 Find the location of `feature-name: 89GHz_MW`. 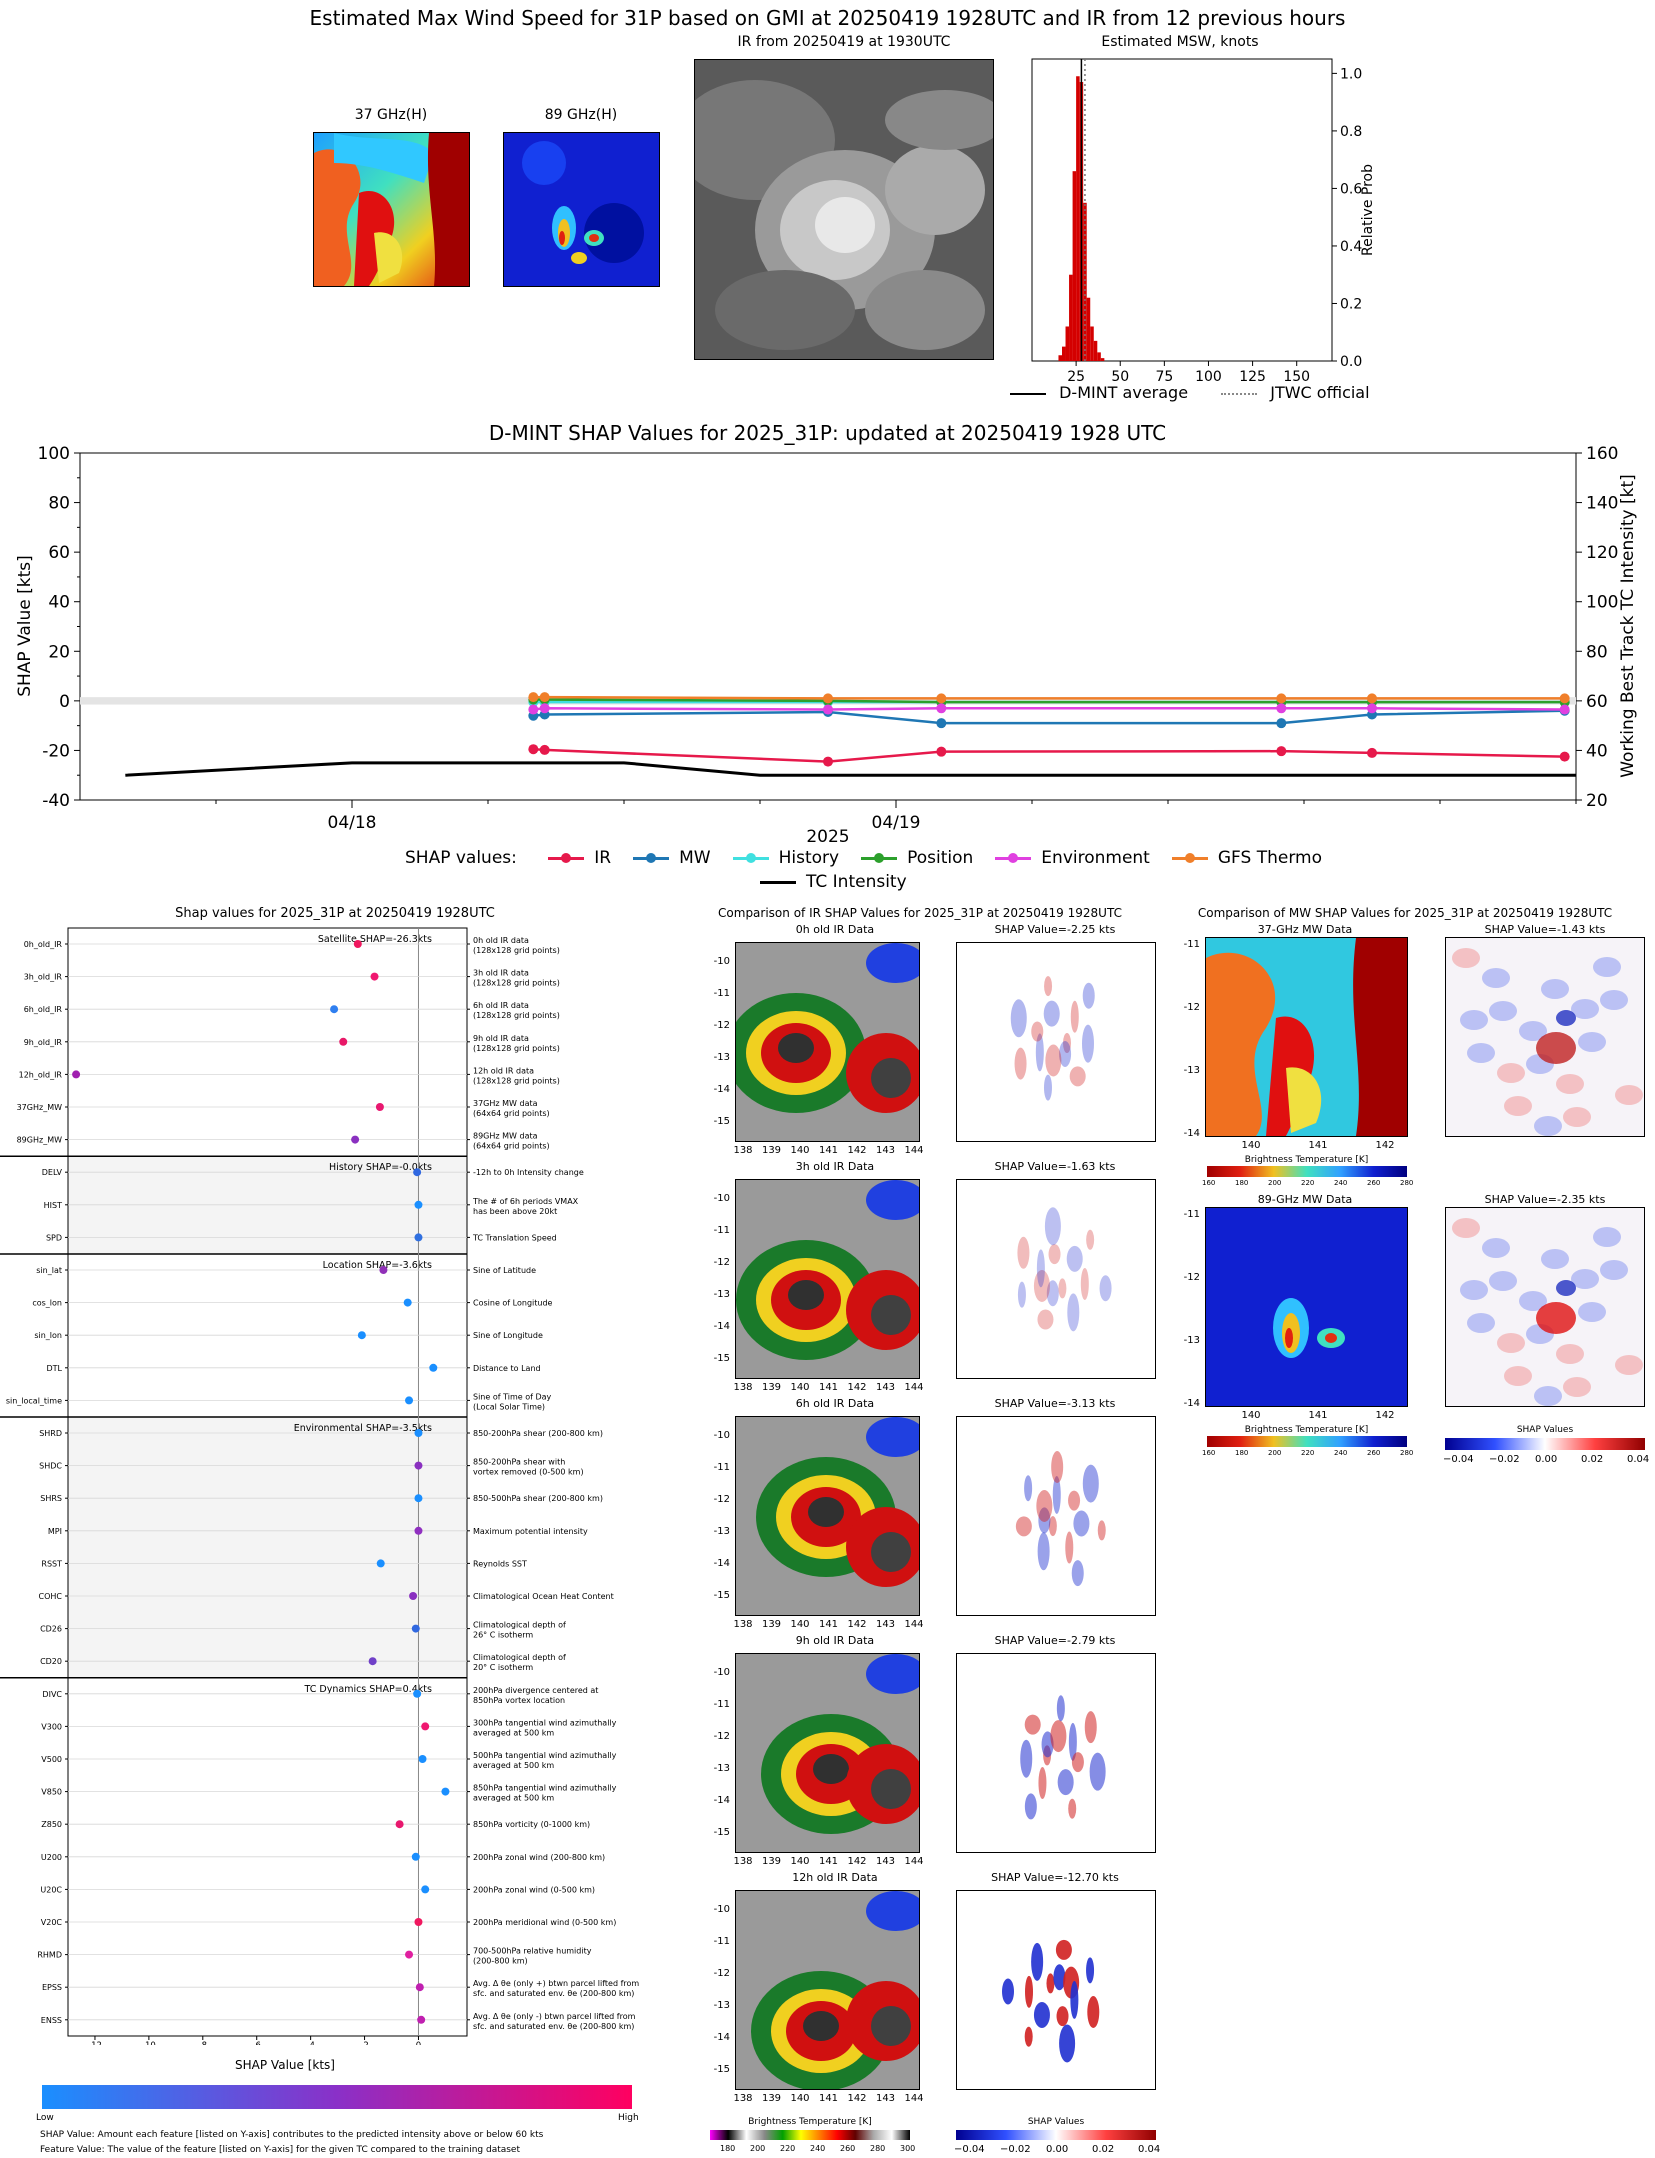

feature-name: 89GHz_MW is located at coordinates (39, 1140).